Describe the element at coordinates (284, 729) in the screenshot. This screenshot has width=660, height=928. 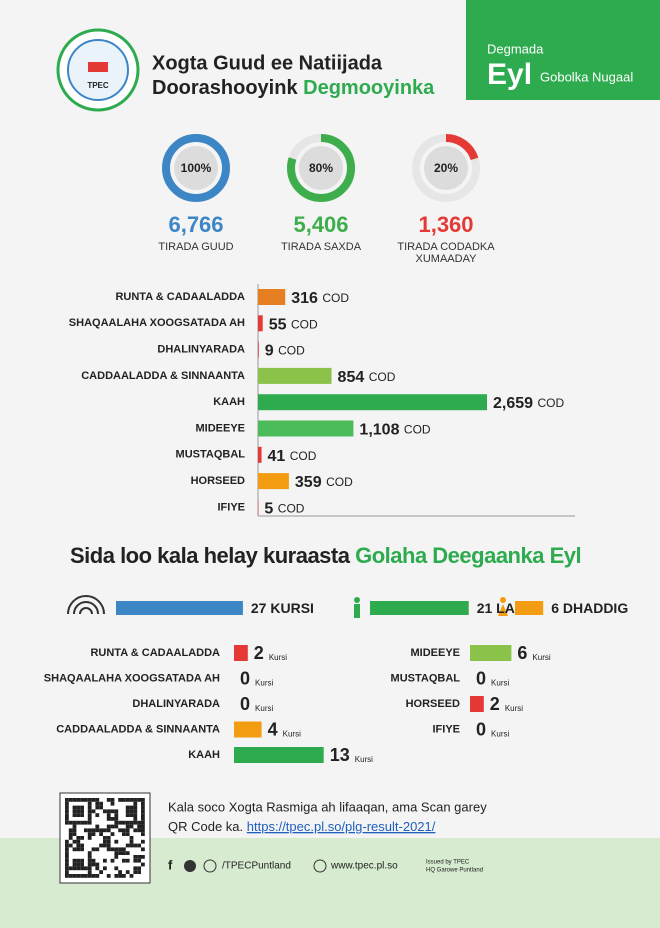
I see `seat-label: 4 Kursi` at that location.